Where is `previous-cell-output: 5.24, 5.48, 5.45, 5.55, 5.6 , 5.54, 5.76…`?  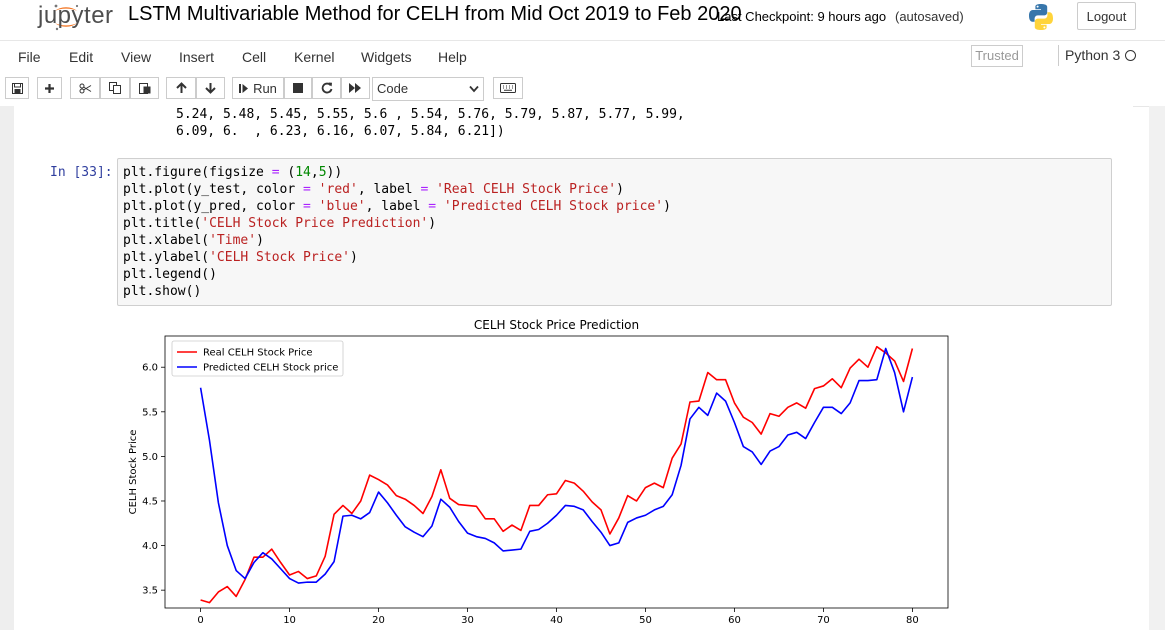 previous-cell-output: 5.24, 5.48, 5.45, 5.55, 5.6 , 5.54, 5.76… is located at coordinates (430, 123).